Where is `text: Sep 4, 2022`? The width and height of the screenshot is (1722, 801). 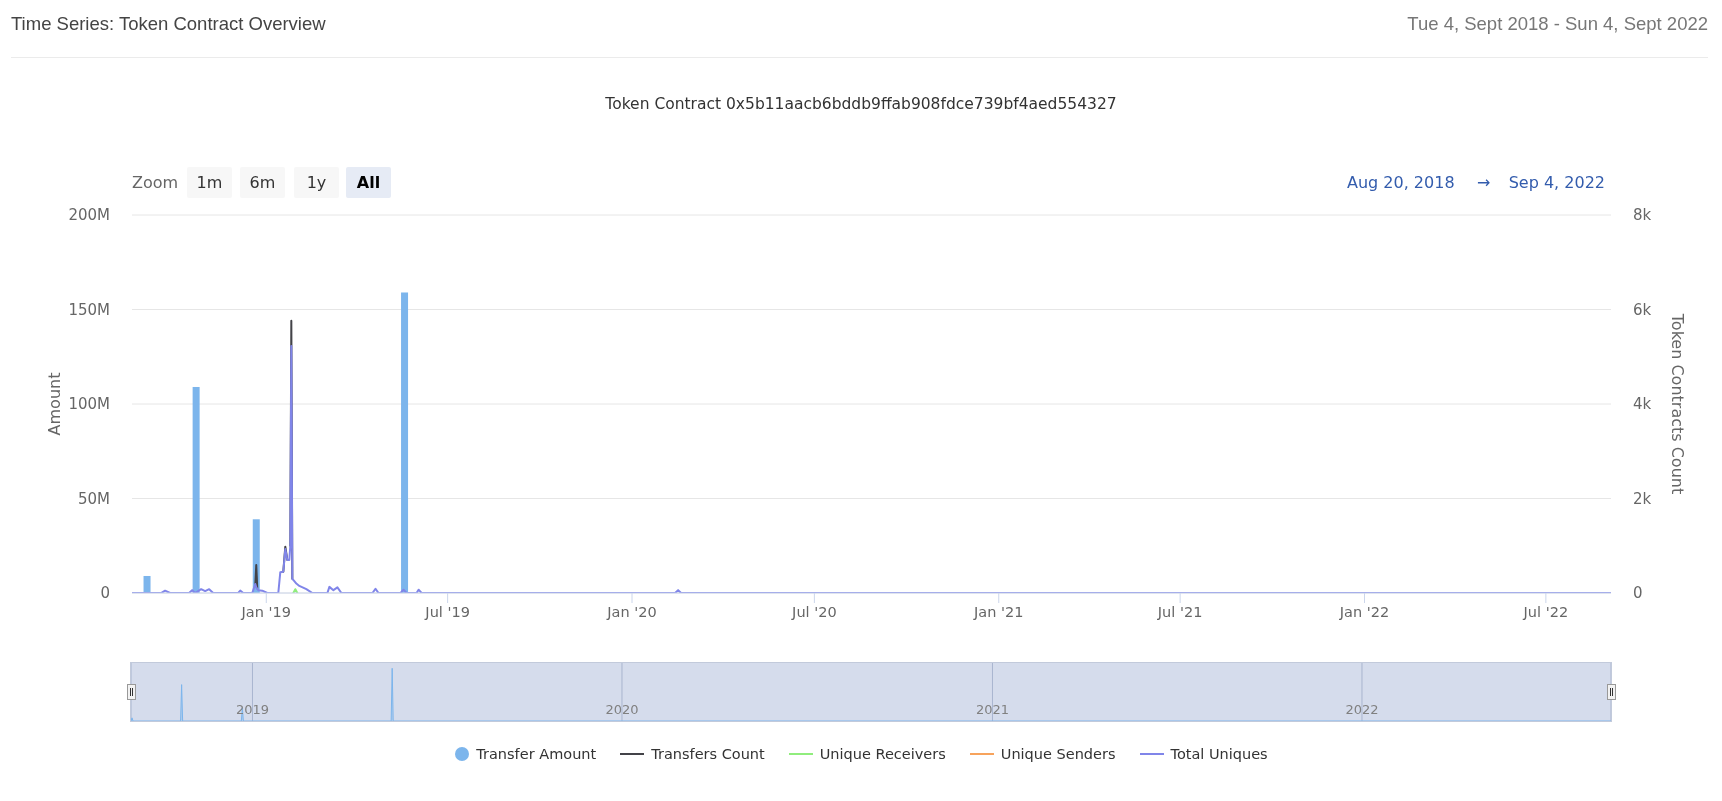 text: Sep 4, 2022 is located at coordinates (1556, 183).